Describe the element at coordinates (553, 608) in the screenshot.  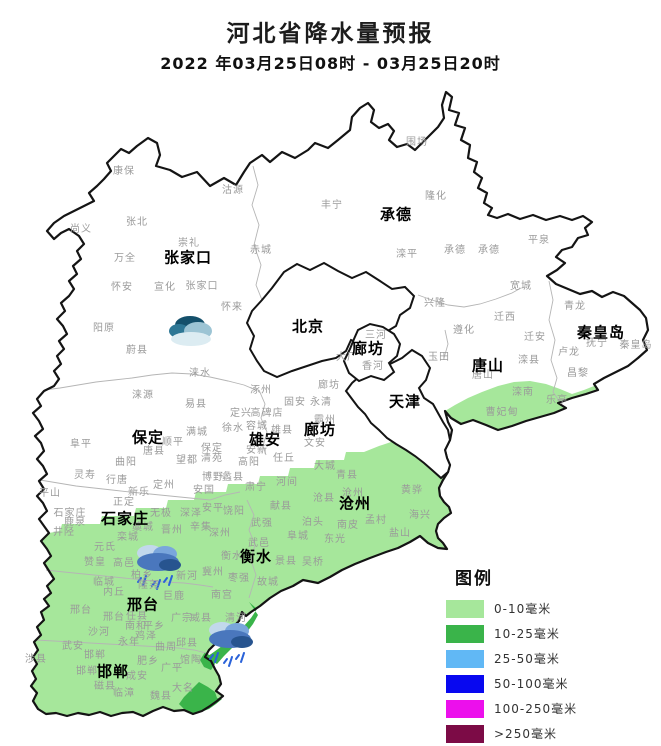
I see `legend-row: 0-10毫米` at that location.